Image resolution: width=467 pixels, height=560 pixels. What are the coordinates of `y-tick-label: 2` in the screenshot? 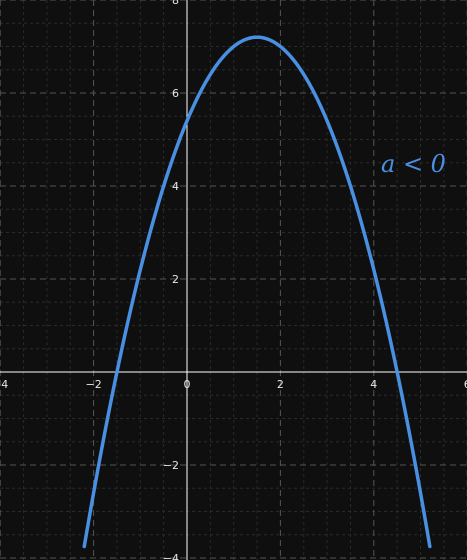 It's located at (175, 279).